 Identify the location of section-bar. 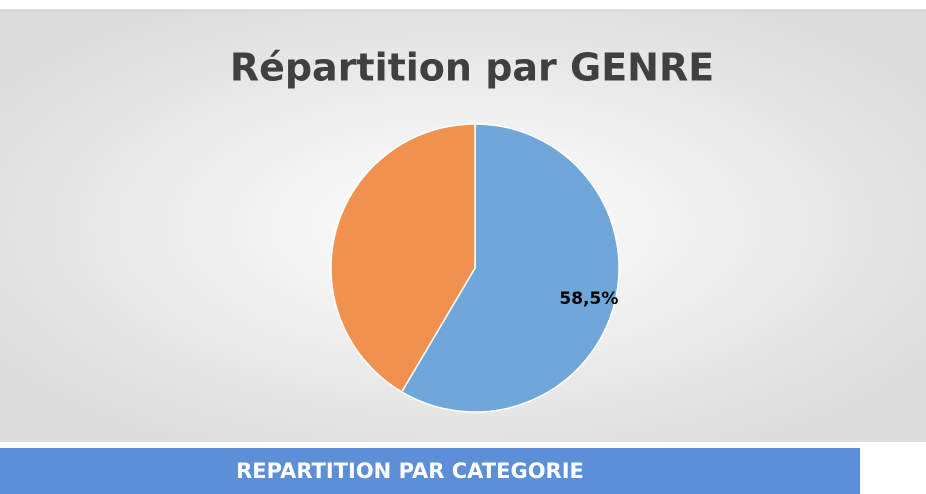
(430, 471).